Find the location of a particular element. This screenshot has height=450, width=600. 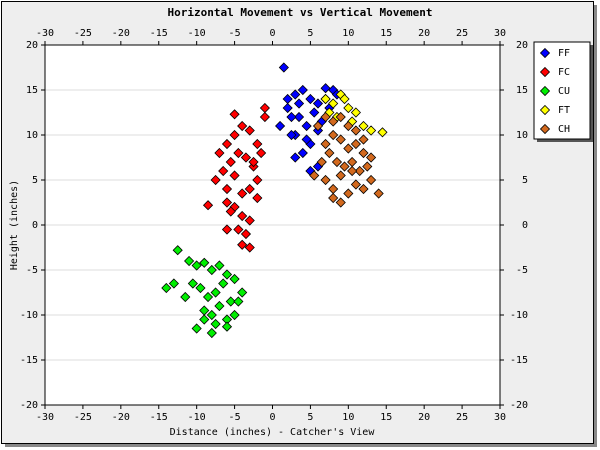

y2-tick-label: 15 is located at coordinates (522, 90).